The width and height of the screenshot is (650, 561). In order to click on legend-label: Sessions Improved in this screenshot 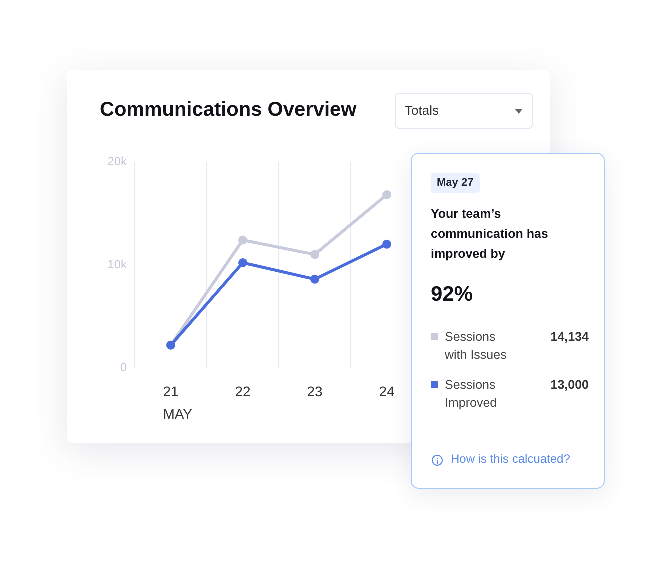, I will do `click(471, 394)`.